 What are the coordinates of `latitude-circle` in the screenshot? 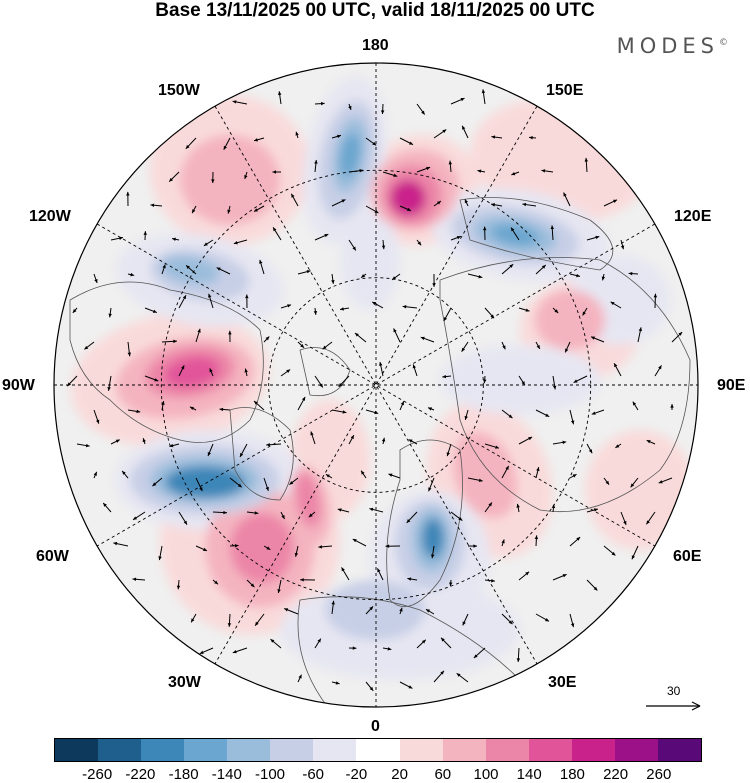 It's located at (376, 385).